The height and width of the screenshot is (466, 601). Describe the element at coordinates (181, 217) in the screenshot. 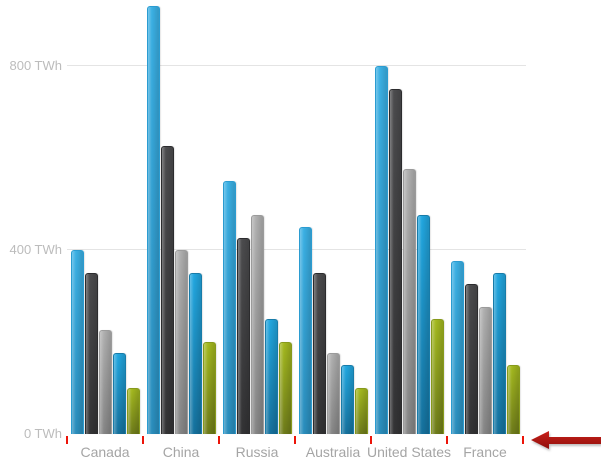

I see `bar-group-china` at that location.